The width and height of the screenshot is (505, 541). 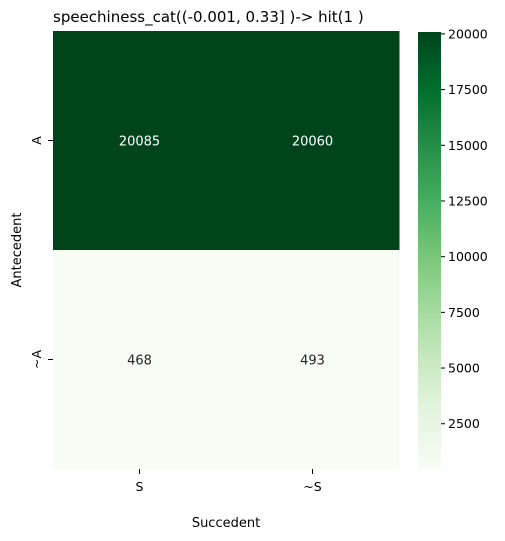 What do you see at coordinates (468, 200) in the screenshot?
I see `colorbar-tick-label: 12500` at bounding box center [468, 200].